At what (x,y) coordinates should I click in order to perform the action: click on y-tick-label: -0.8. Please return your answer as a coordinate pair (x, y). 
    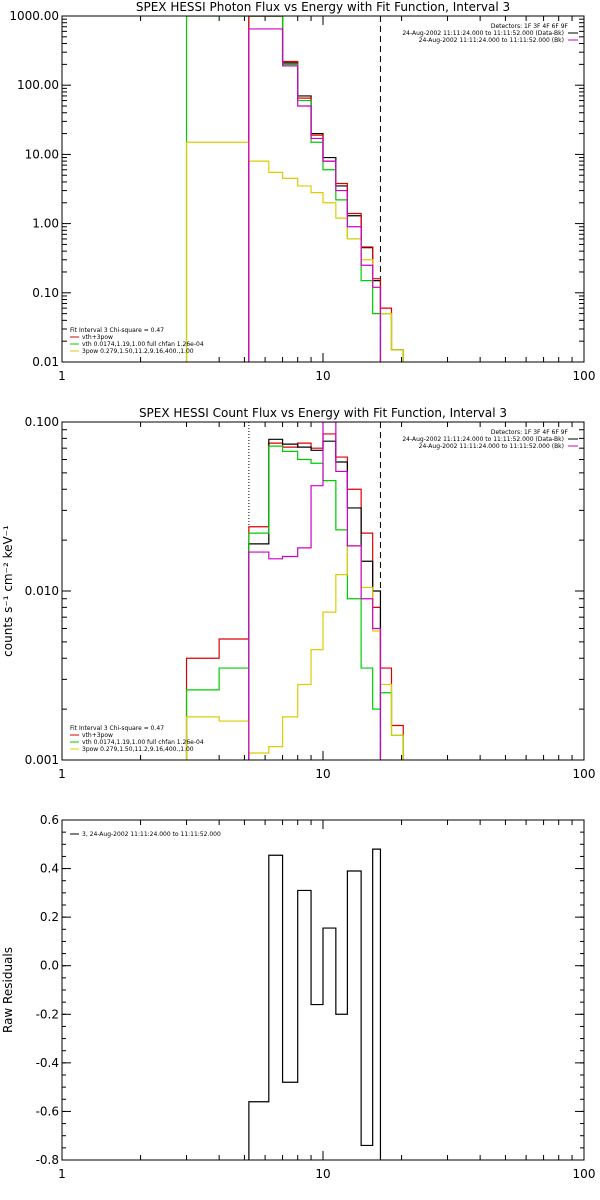
    Looking at the image, I should click on (47, 1160).